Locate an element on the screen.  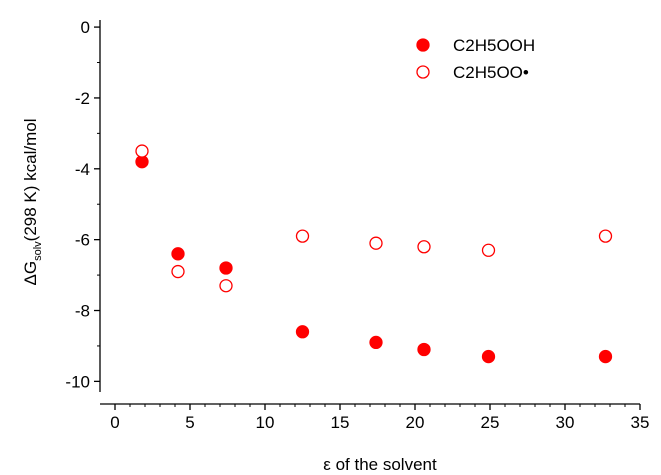
legend-label: C2H5OO• is located at coordinates (491, 72).